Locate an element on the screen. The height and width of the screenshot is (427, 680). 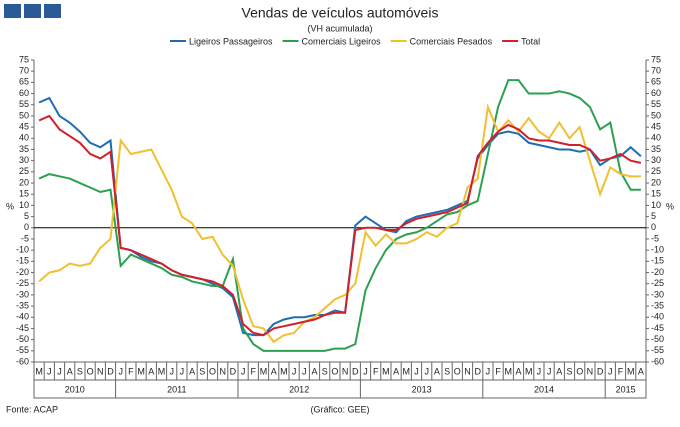
y2-tick-label: -5 is located at coordinates (655, 238).